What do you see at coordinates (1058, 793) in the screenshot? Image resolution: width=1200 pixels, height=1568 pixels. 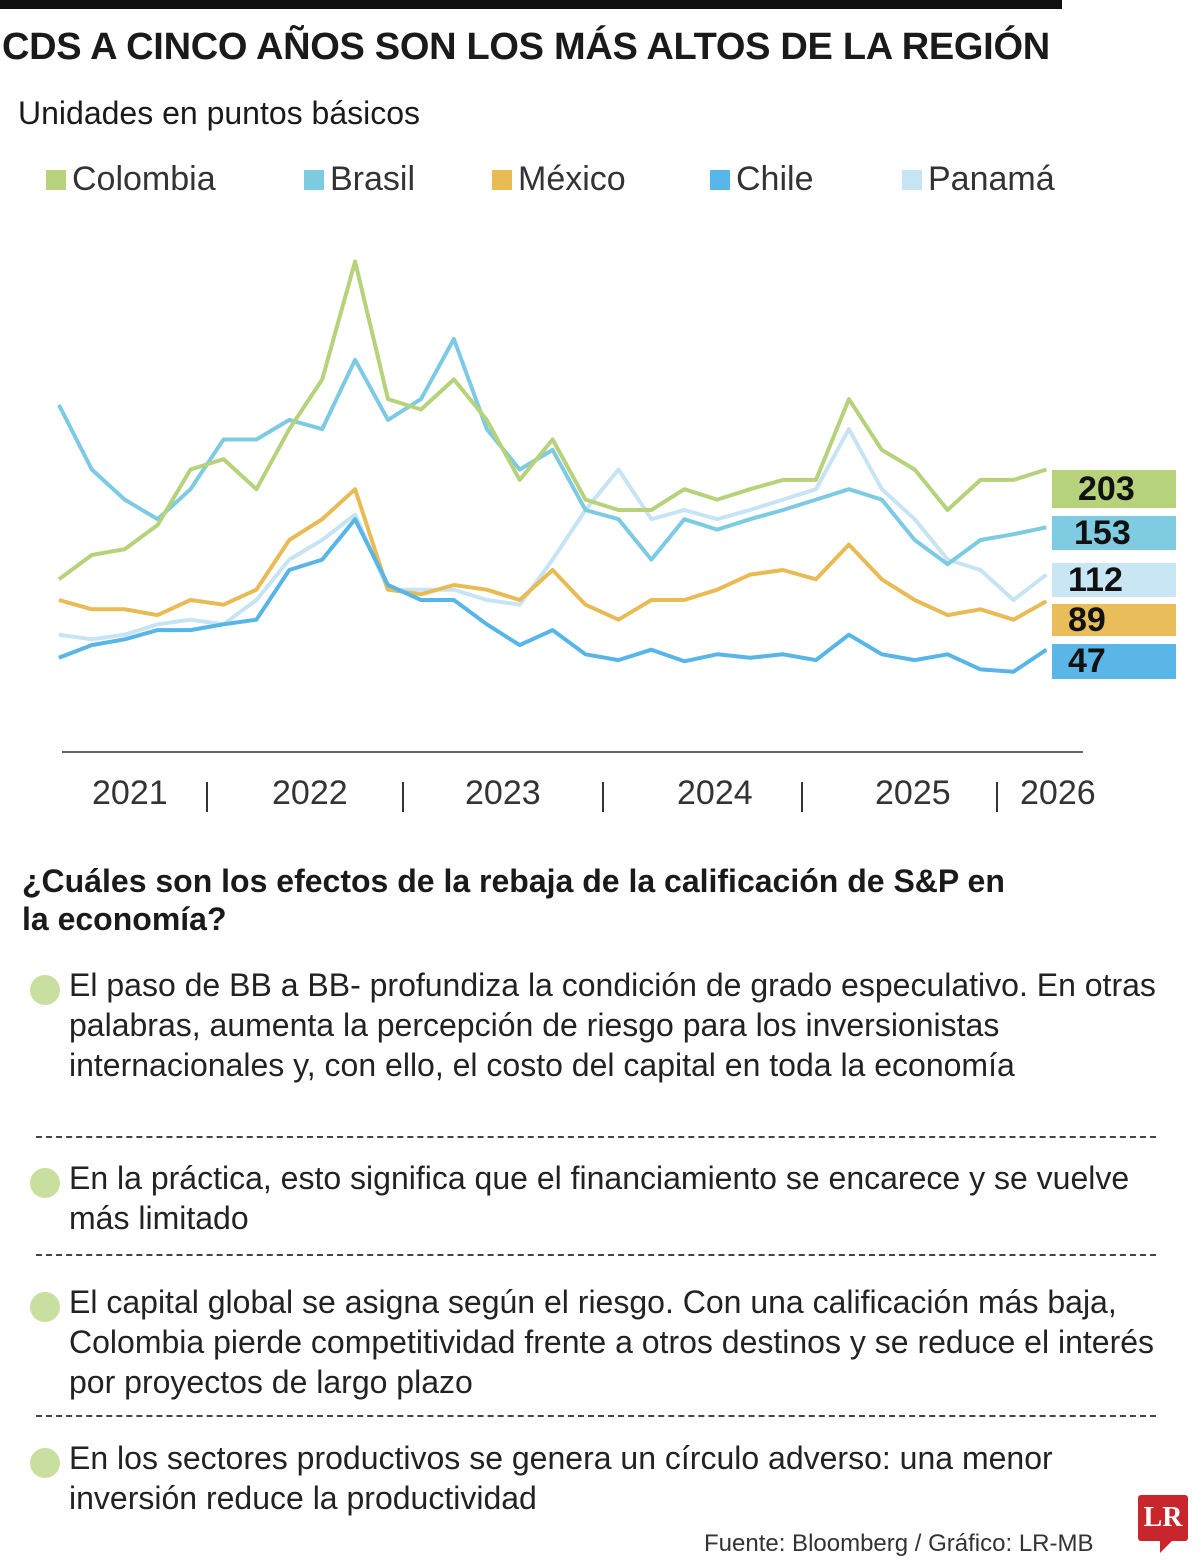 I see `x-tick-label: 2026` at bounding box center [1058, 793].